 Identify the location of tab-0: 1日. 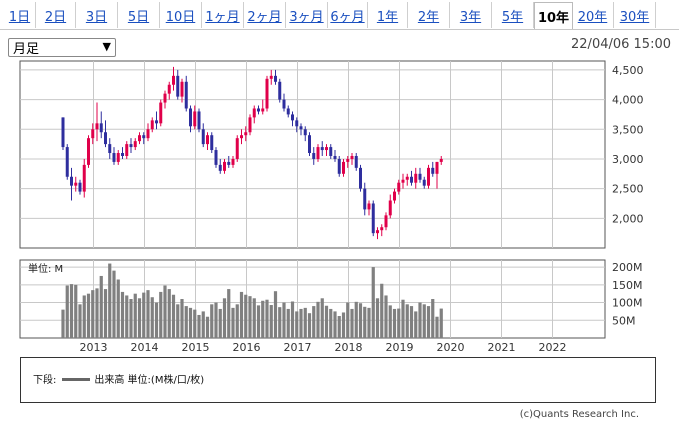
(20, 15).